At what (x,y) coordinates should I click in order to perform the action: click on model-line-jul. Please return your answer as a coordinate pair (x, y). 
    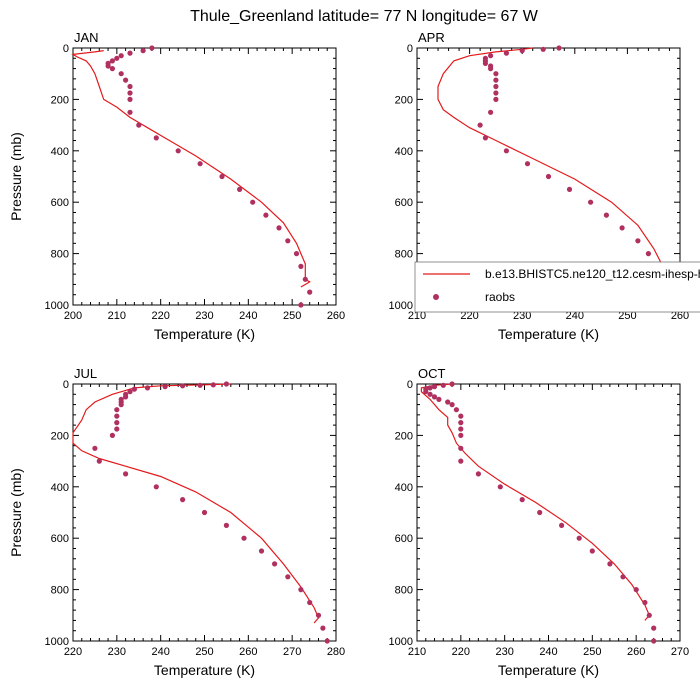
    Looking at the image, I should click on (196, 503).